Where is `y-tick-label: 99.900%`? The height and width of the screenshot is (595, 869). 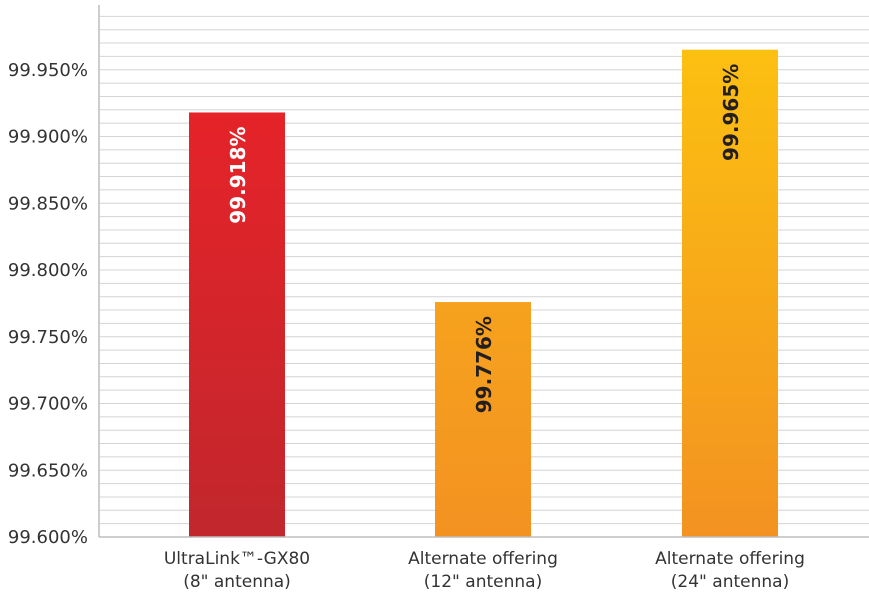
y-tick-label: 99.900% is located at coordinates (48, 137).